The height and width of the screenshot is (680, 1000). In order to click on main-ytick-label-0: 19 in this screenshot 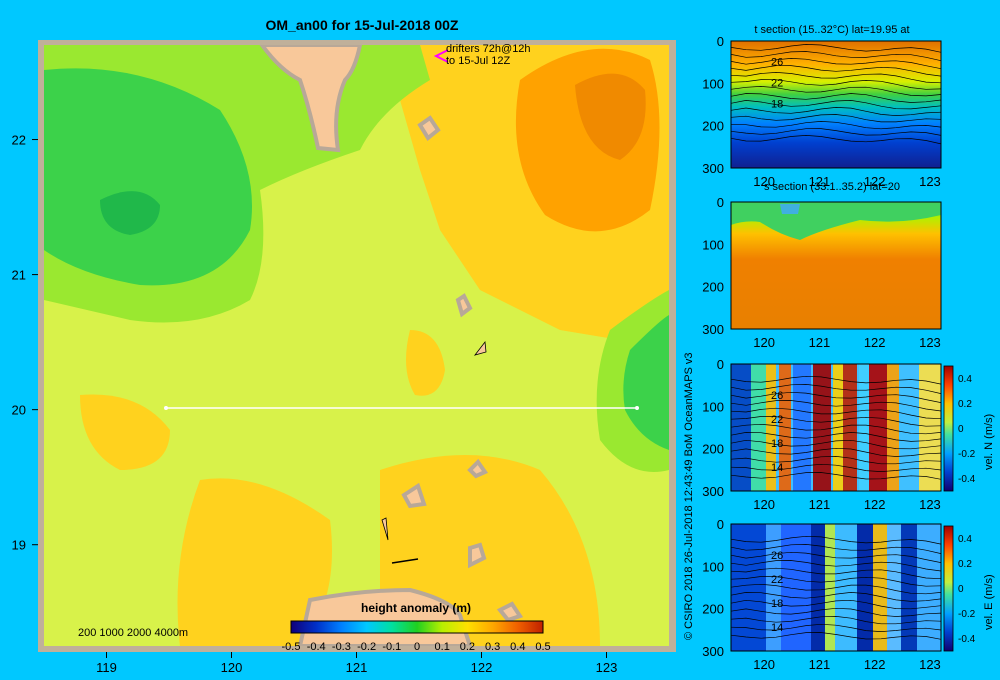, I will do `click(19, 545)`.